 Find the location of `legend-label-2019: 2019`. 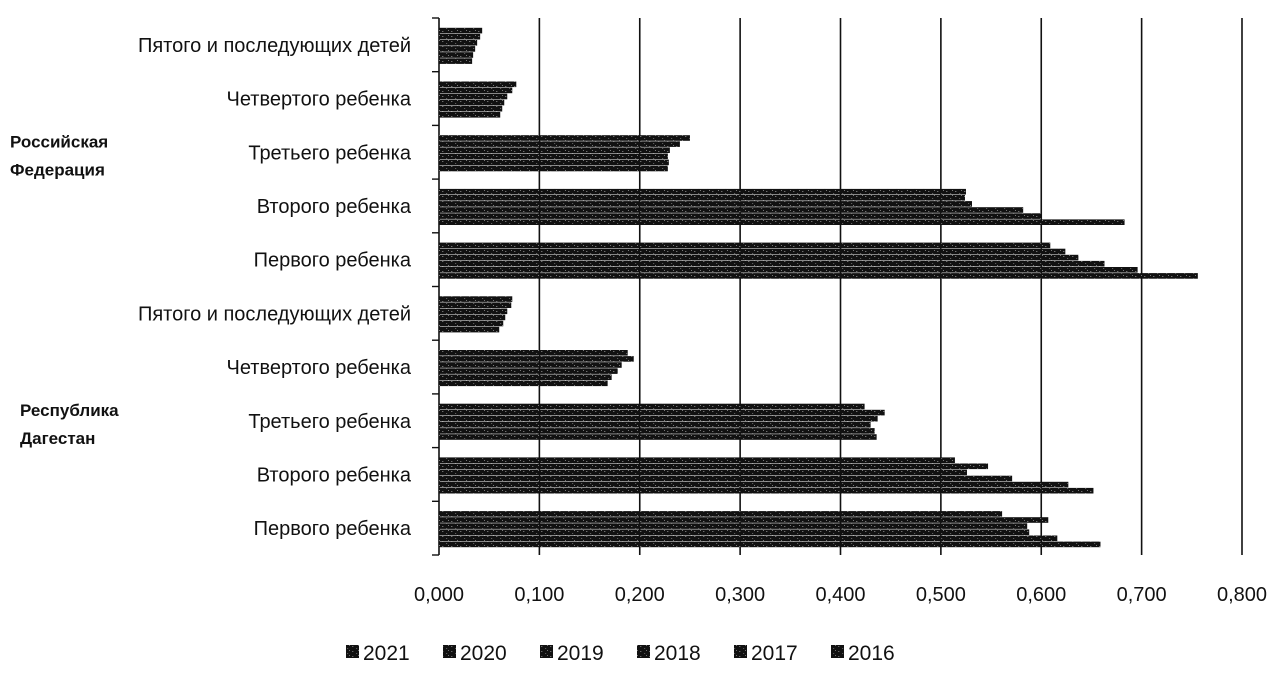

legend-label-2019: 2019 is located at coordinates (580, 653).